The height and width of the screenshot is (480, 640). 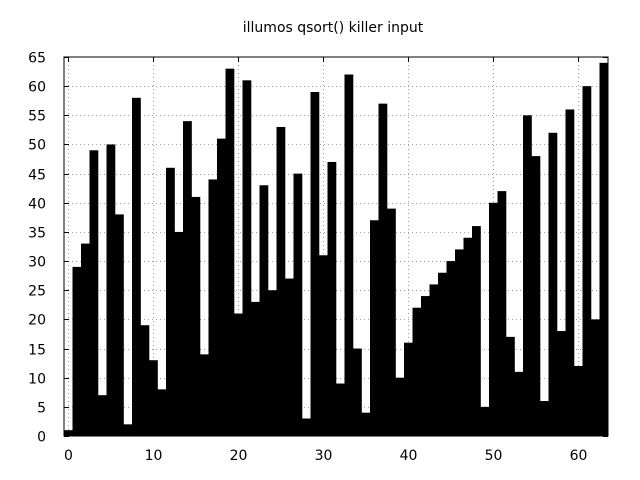 I want to click on y-tick-label: 30, so click(x=37, y=263).